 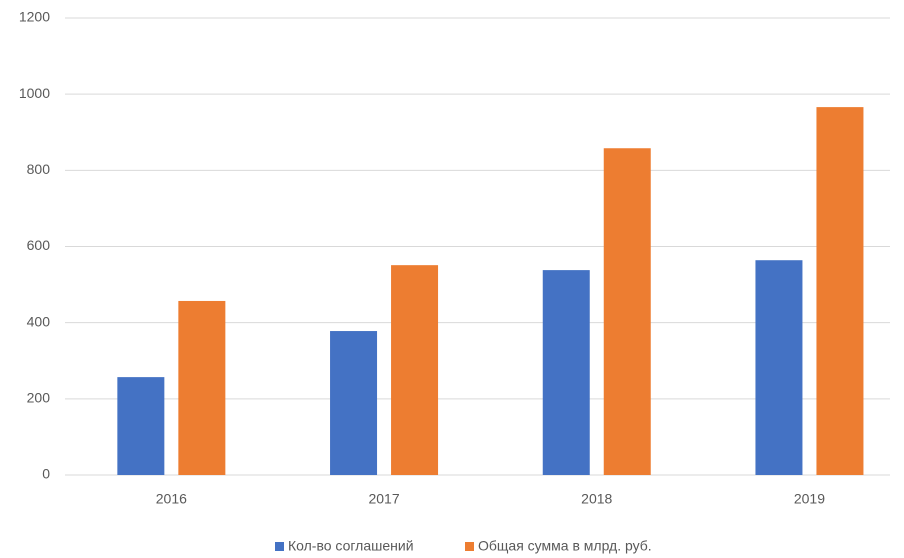 I want to click on y-tick-label: 400, so click(x=39, y=321).